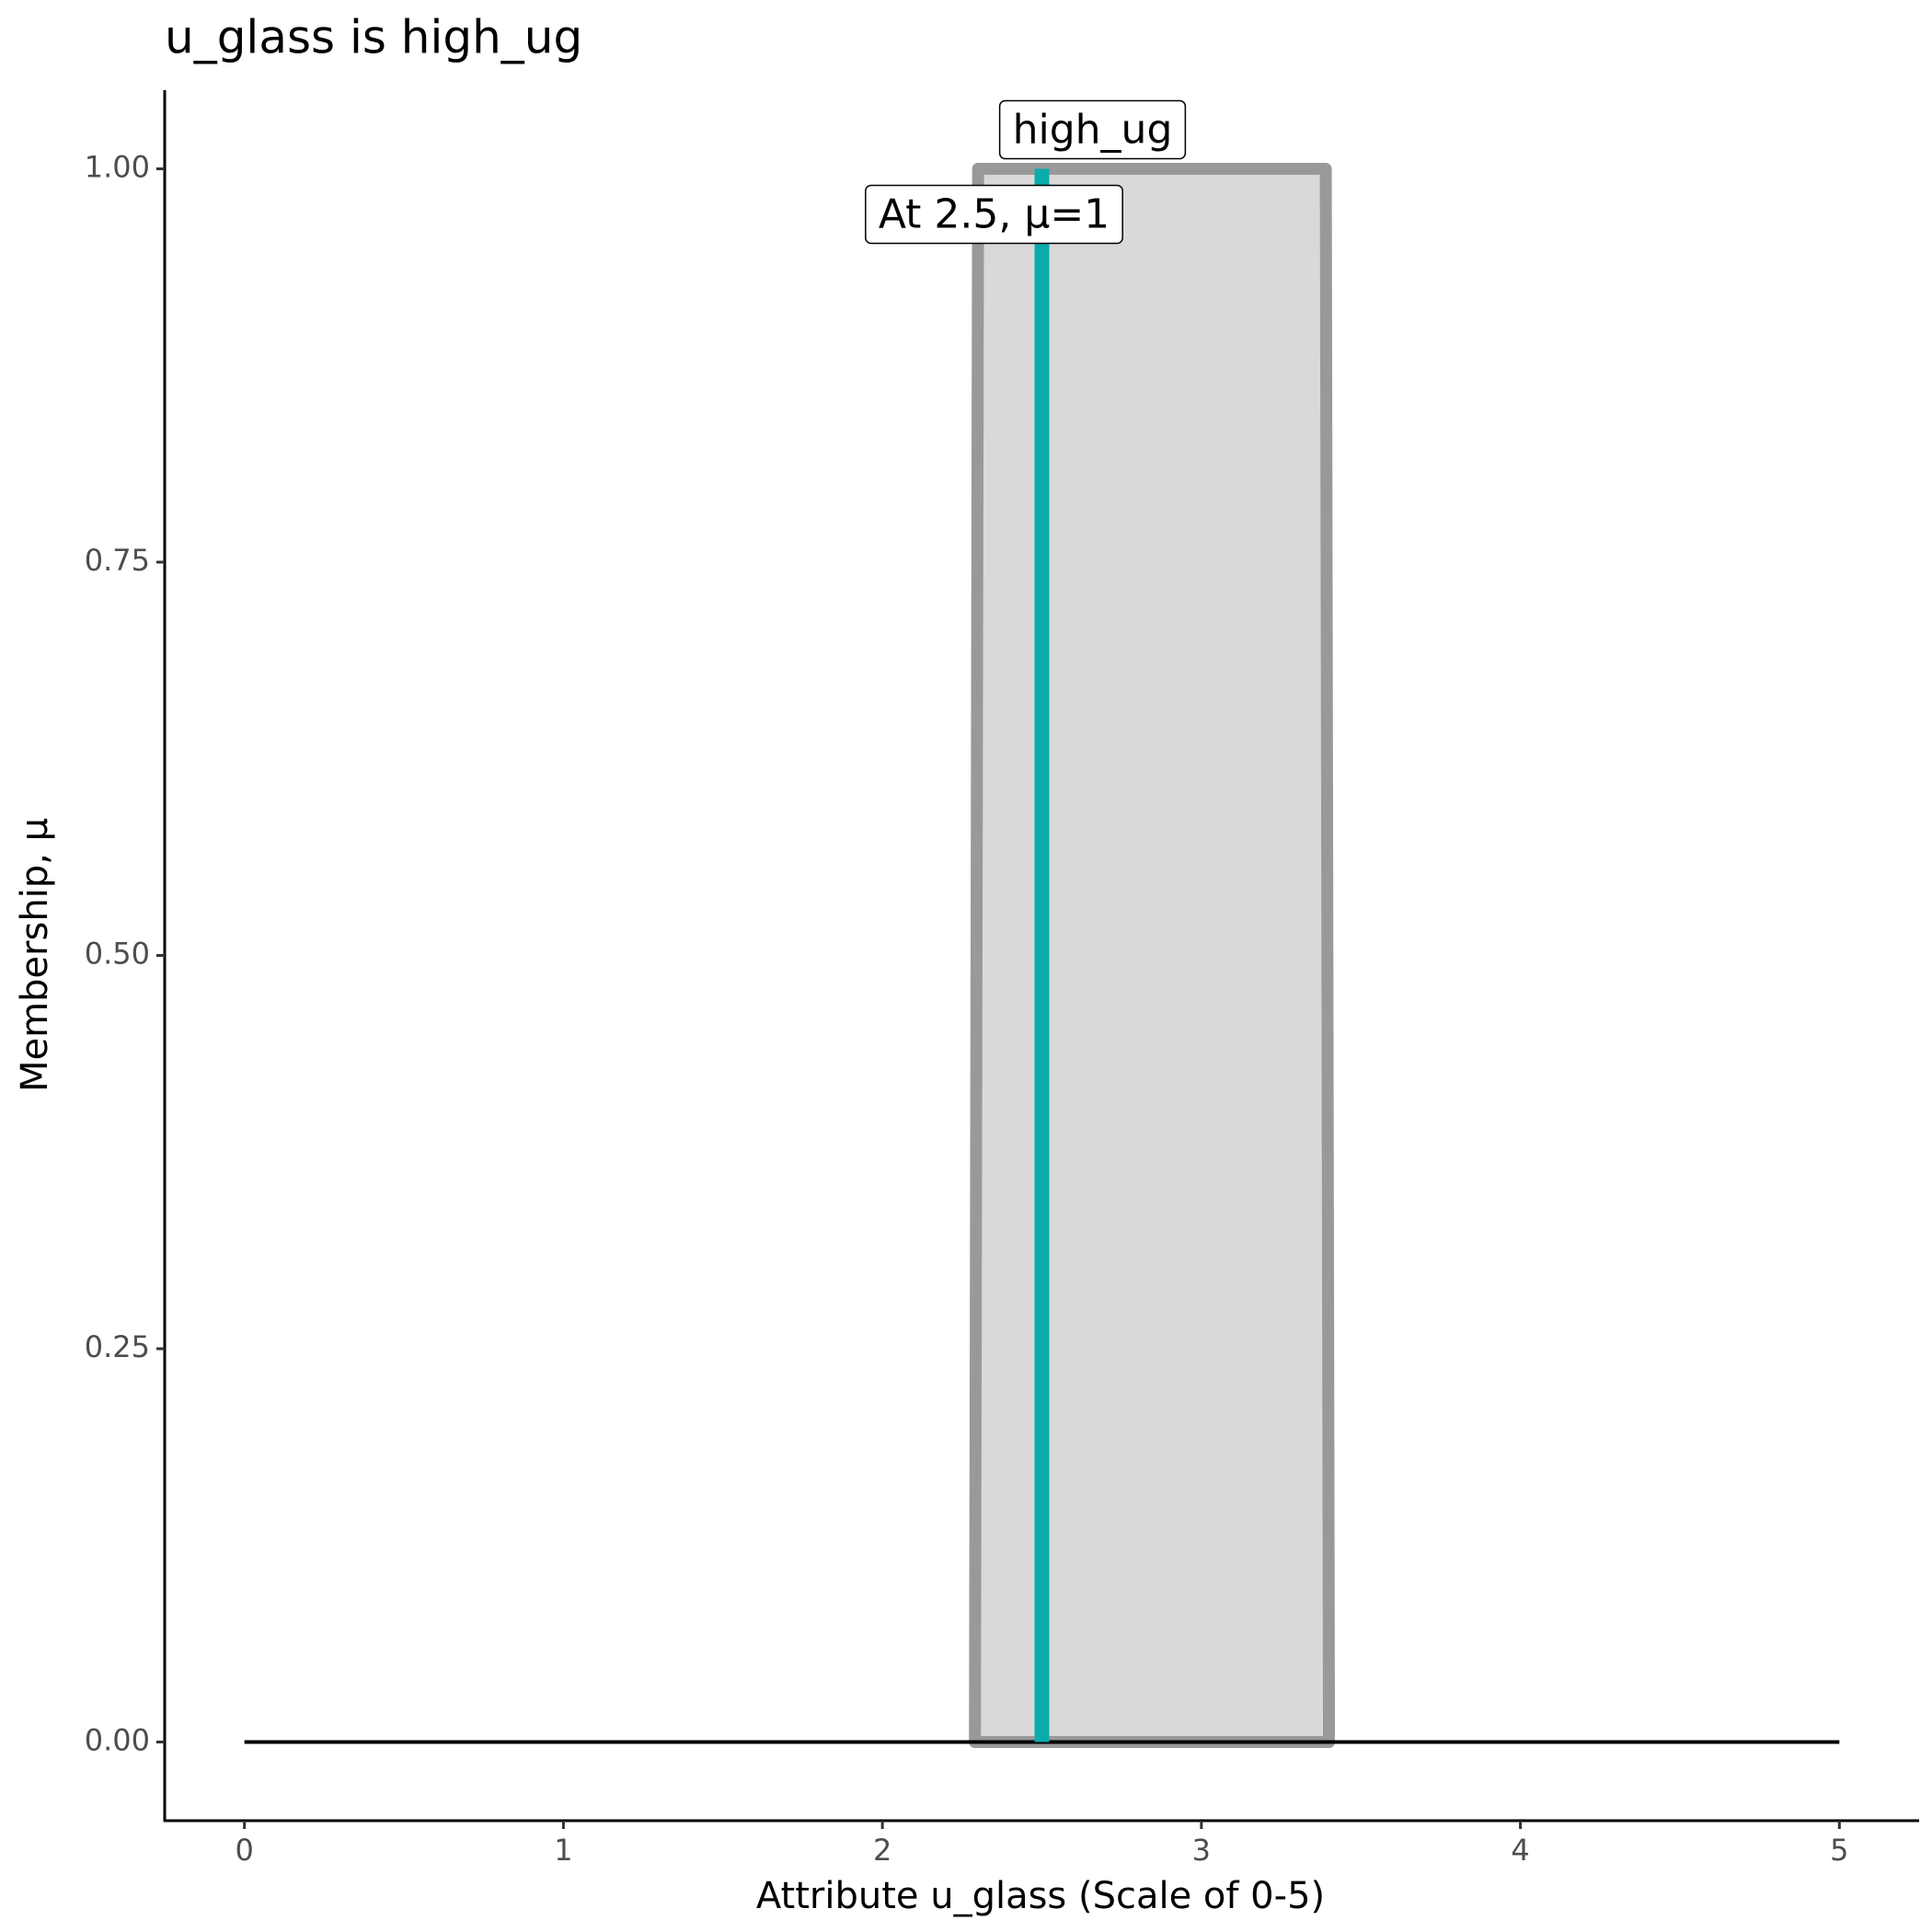  I want to click on series-label-box, so click(1092, 129).